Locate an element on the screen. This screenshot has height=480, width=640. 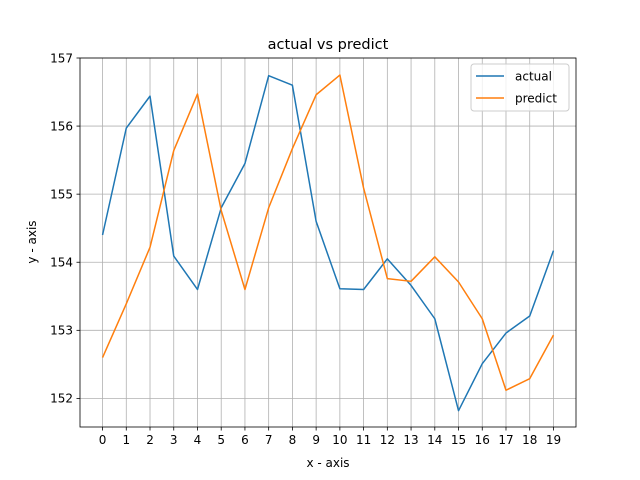
x-tick-label: 11 is located at coordinates (363, 440).